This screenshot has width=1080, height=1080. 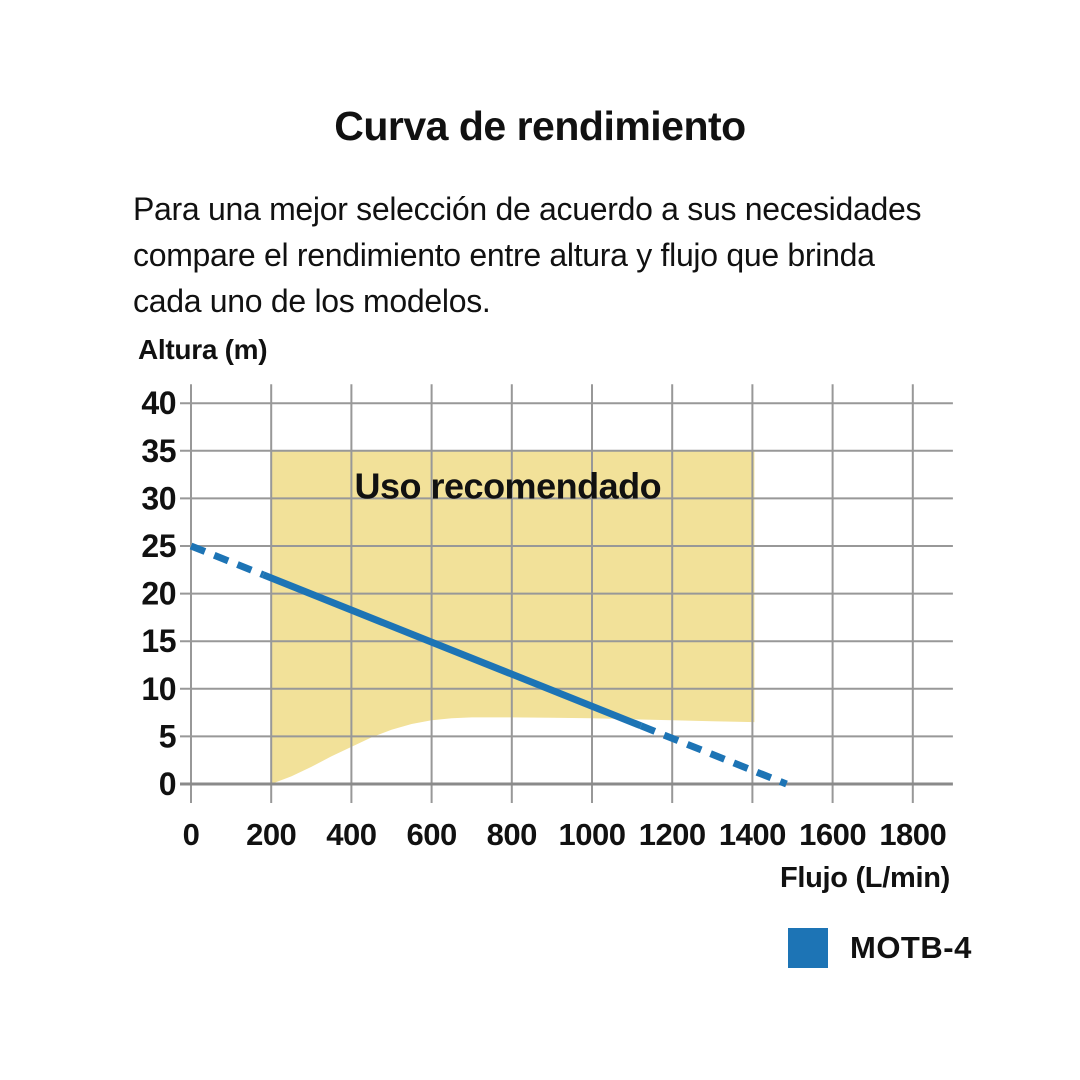 What do you see at coordinates (351, 834) in the screenshot?
I see `x-tick-label: 400` at bounding box center [351, 834].